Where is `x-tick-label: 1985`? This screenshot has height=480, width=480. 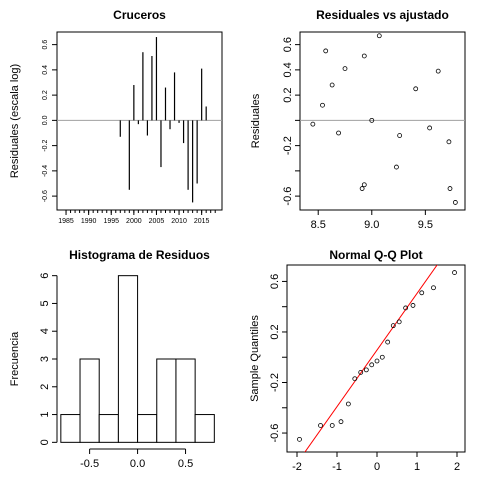
x-tick-label: 1985 is located at coordinates (66, 221).